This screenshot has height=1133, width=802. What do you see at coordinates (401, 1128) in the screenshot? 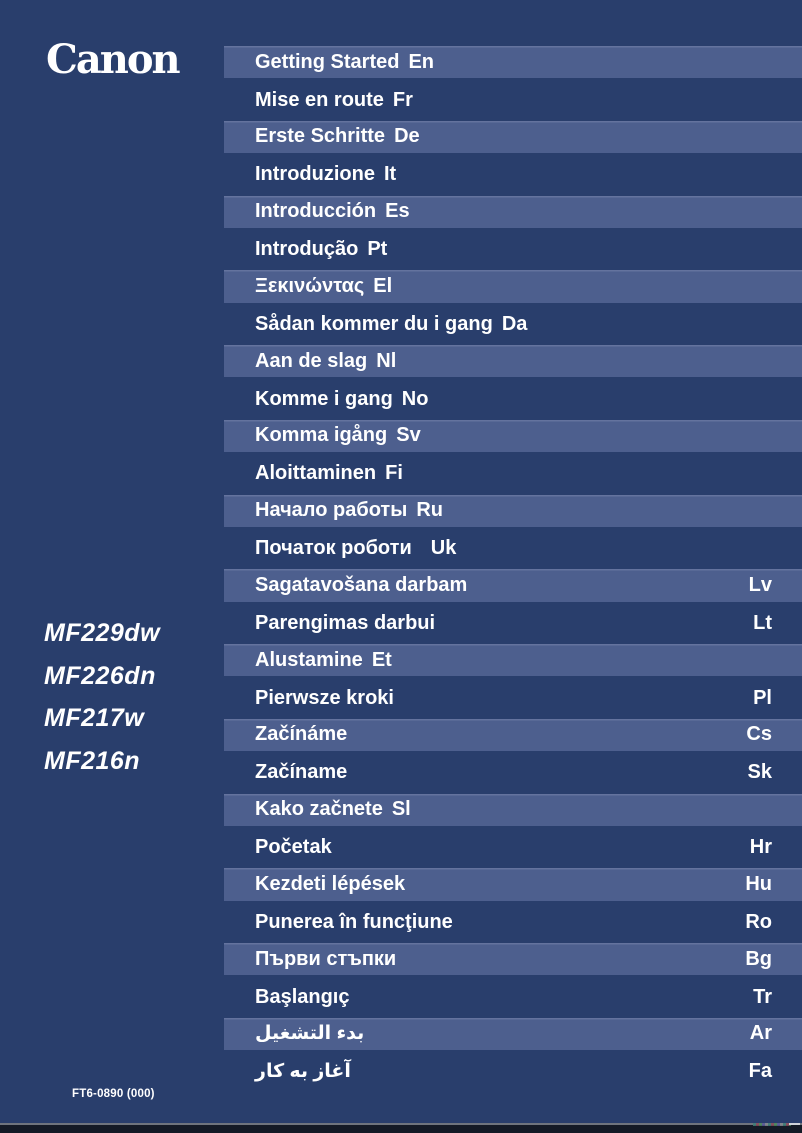
I see `bottom-edge-strip` at bounding box center [401, 1128].